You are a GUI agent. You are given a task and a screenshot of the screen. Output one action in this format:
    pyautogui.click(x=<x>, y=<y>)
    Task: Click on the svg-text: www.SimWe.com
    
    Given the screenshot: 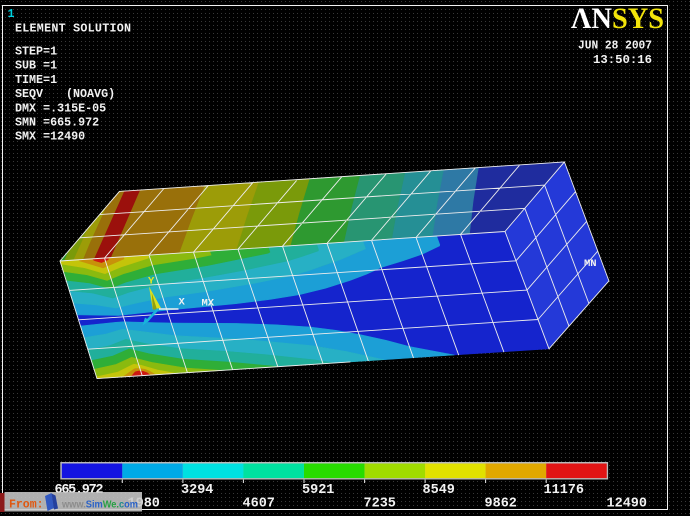 What is the action you would take?
    pyautogui.click(x=99, y=505)
    